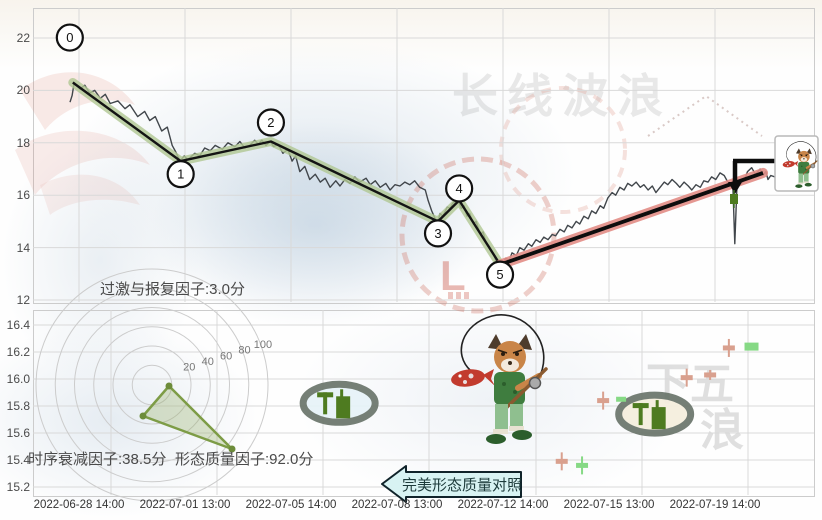 The width and height of the screenshot is (822, 520). What do you see at coordinates (263, 345) in the screenshot?
I see `radar-tick-label: 100` at bounding box center [263, 345].